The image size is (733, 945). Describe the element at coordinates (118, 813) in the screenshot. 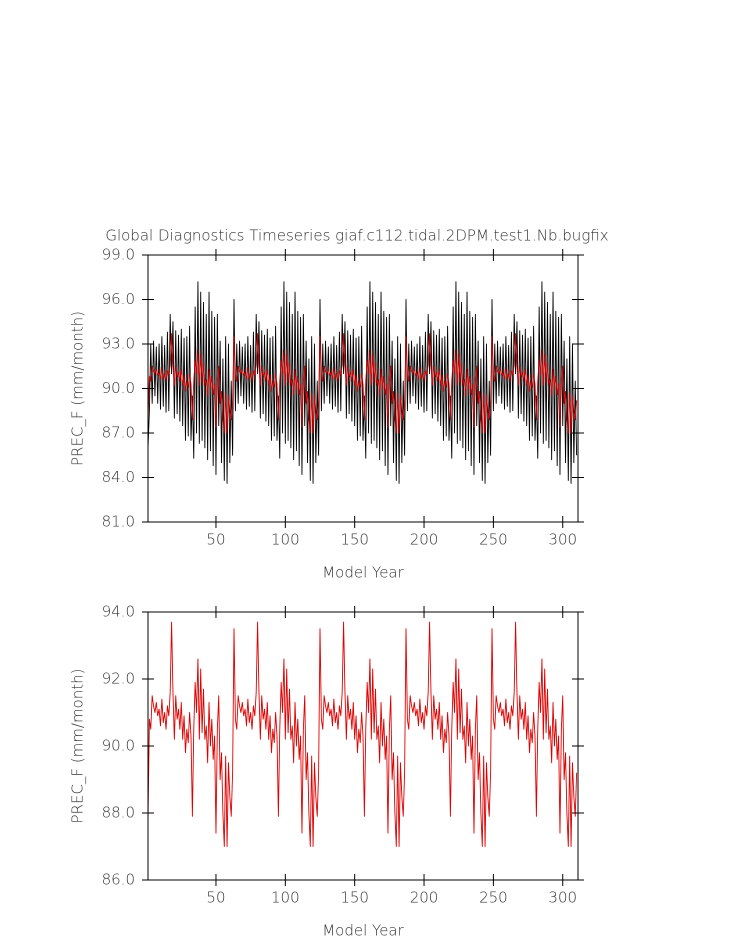

I see `y-tick-label: 88.0` at that location.